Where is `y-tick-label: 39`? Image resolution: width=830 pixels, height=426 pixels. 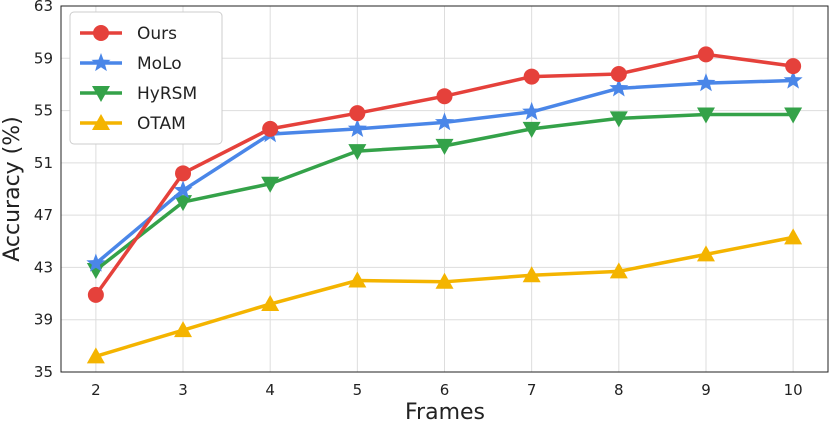
y-tick-label: 39 is located at coordinates (43, 320).